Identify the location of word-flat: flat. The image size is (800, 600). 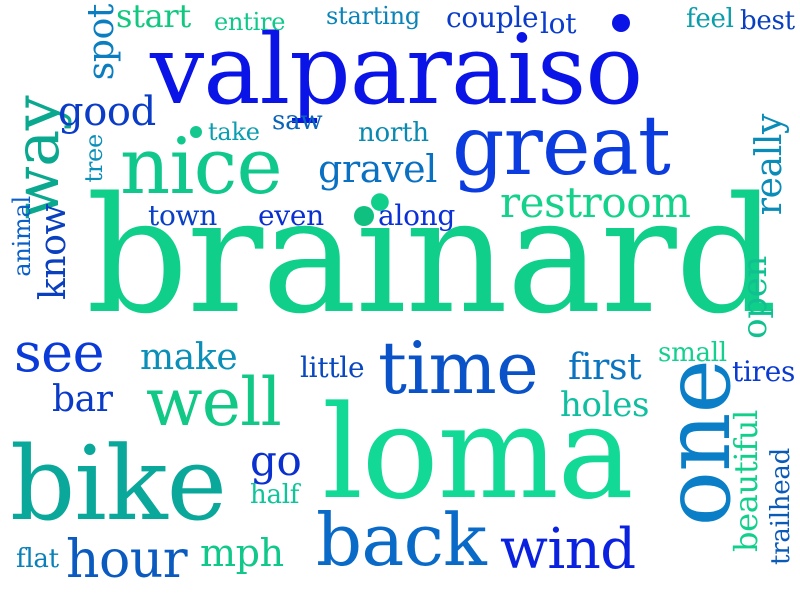
(37, 559).